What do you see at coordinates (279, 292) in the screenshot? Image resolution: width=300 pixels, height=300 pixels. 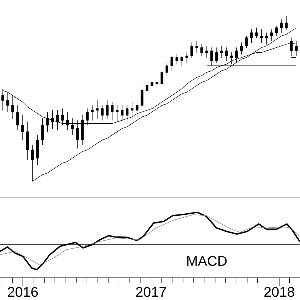 I see `x-tick-label: 2018` at bounding box center [279, 292].